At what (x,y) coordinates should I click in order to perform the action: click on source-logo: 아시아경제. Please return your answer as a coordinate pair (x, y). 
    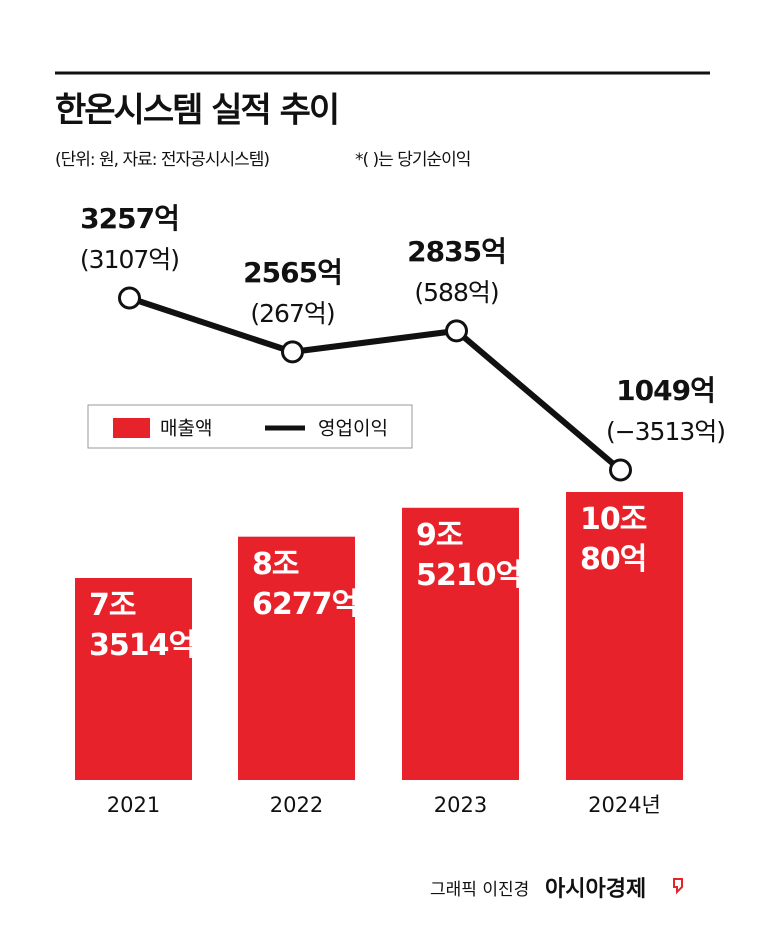
    Looking at the image, I should click on (595, 889).